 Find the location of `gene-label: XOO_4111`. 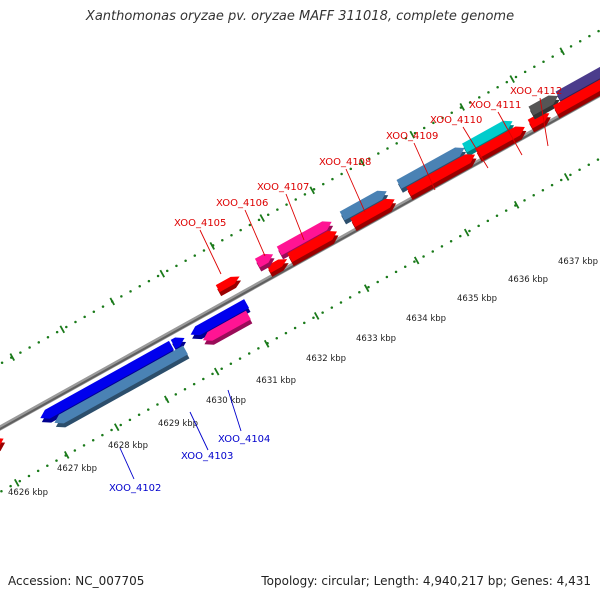

gene-label: XOO_4111 is located at coordinates (495, 105).